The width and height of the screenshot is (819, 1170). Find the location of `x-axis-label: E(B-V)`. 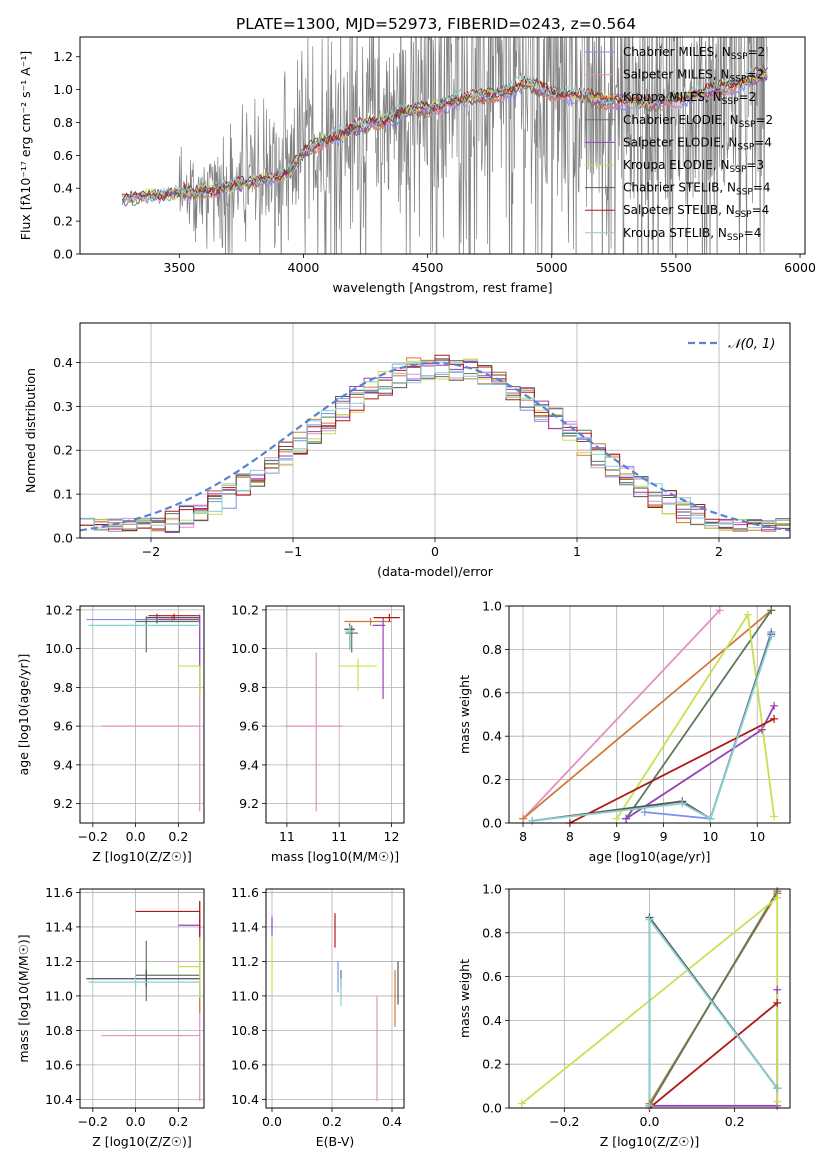

x-axis-label: E(B-V) is located at coordinates (335, 1141).